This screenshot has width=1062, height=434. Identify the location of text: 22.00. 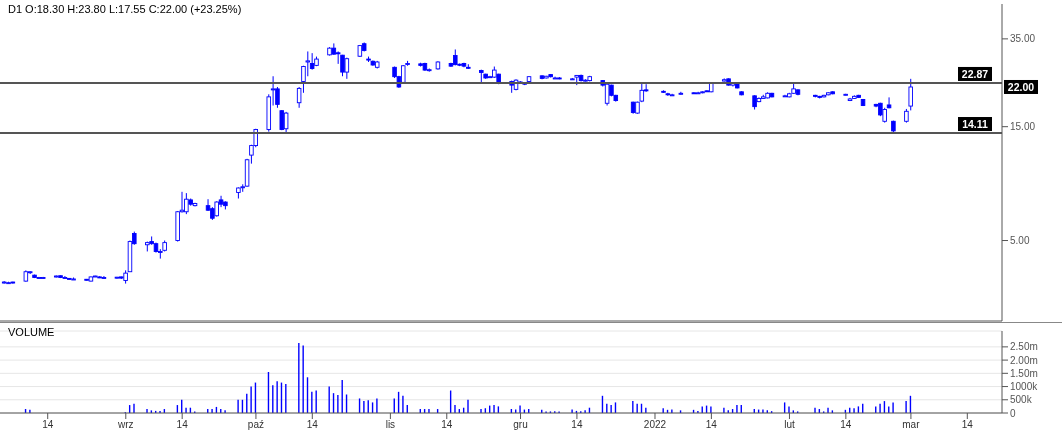
(1021, 86).